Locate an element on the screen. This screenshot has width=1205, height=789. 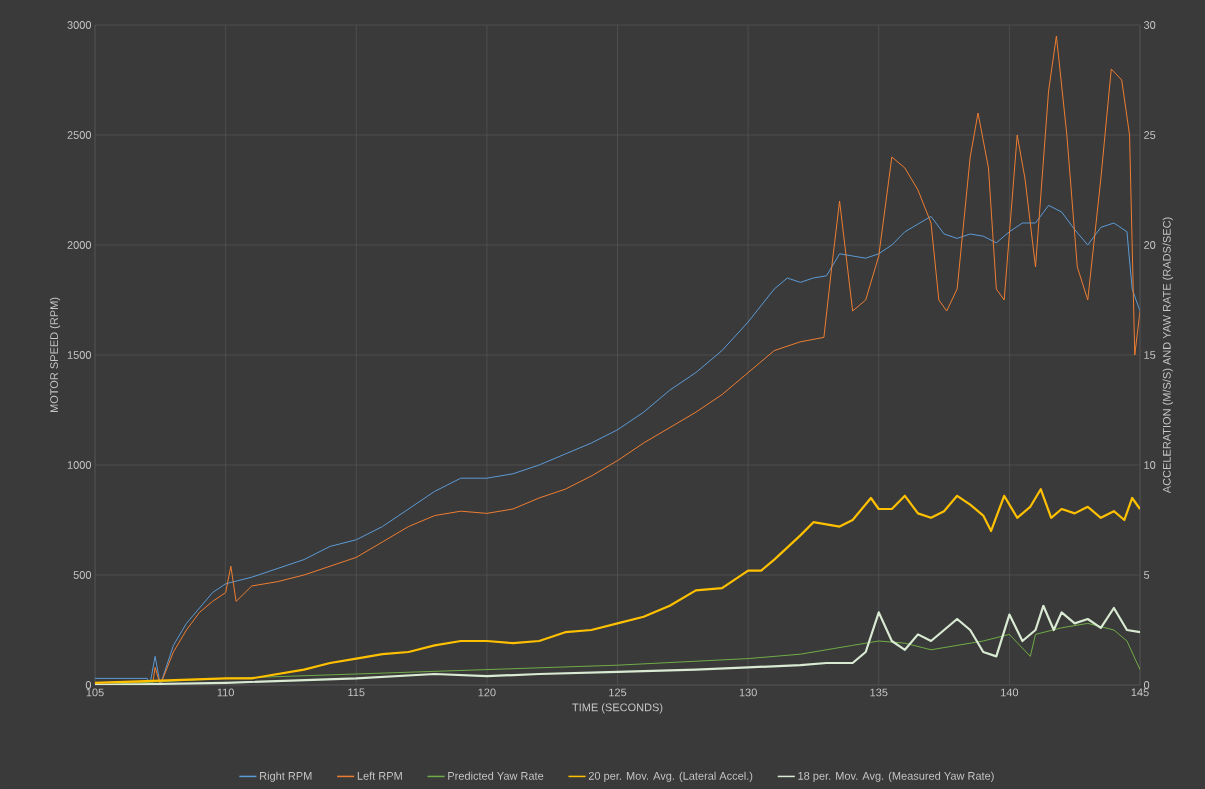
x-axis-title: TIME (SECONDS) is located at coordinates (617, 708).